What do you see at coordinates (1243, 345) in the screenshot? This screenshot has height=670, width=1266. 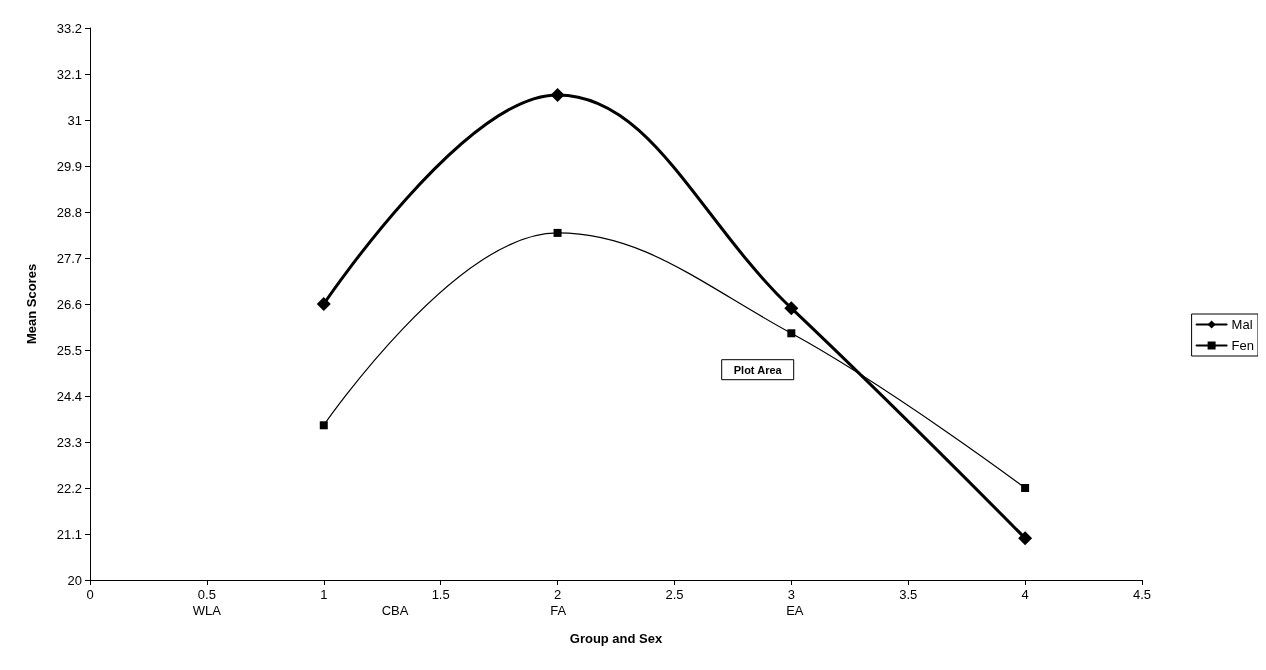 I see `legend-label: Fen` at bounding box center [1243, 345].